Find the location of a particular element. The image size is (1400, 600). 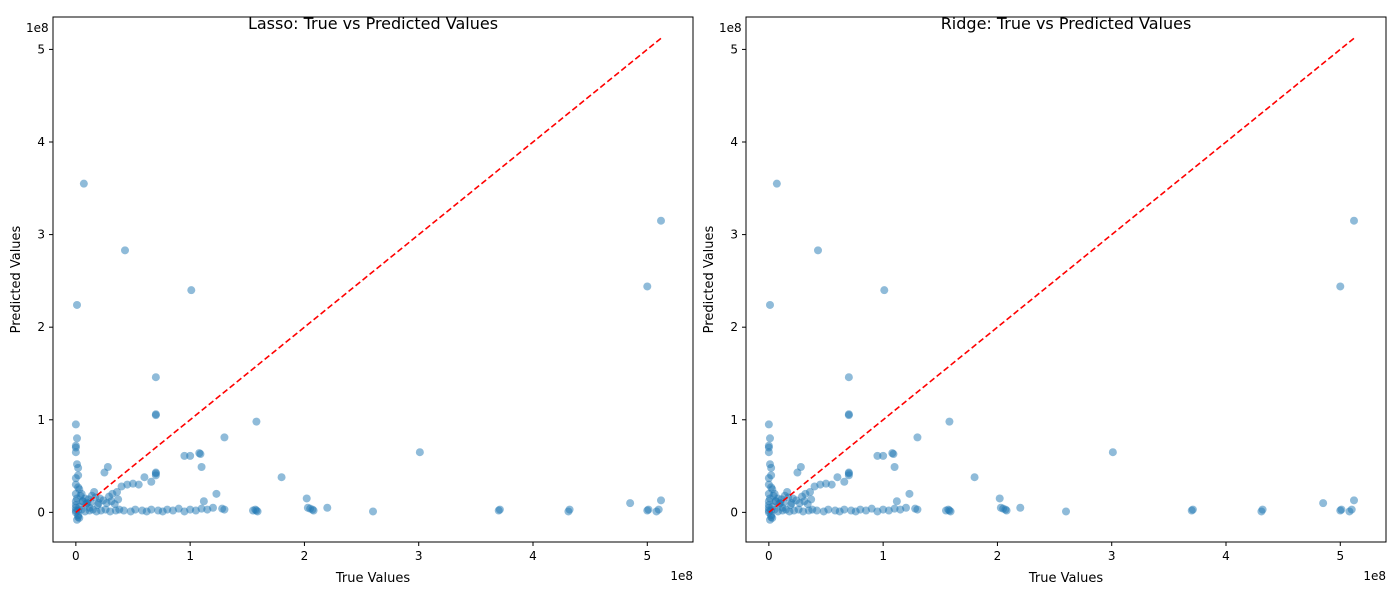

x-axis-label: True Values is located at coordinates (372, 578).